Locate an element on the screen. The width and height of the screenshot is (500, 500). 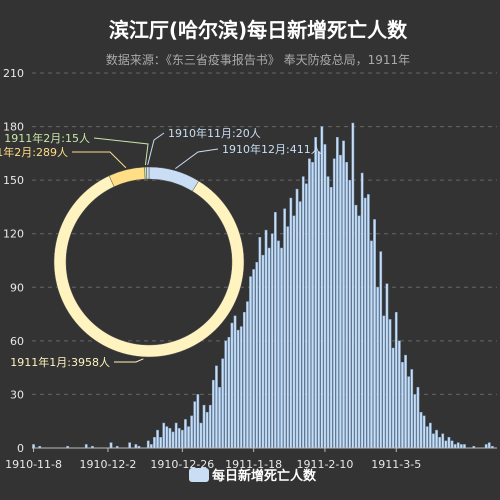
legend: 每日新增死亡人数 is located at coordinates (253, 476).